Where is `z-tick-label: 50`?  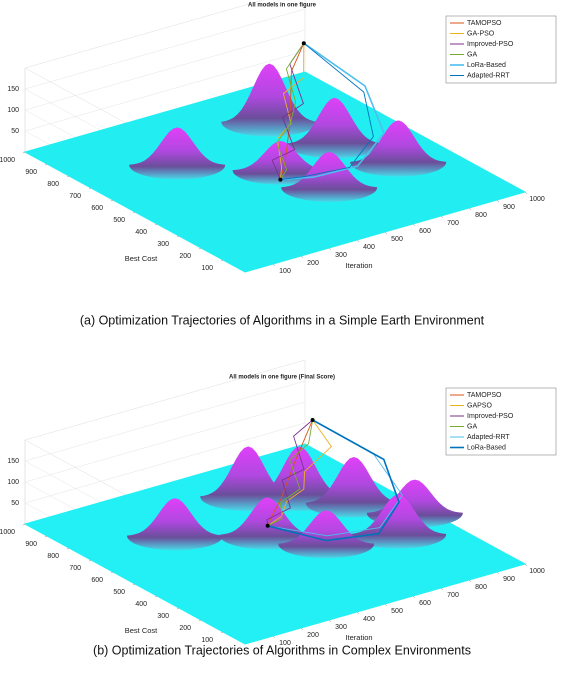 z-tick-label: 50 is located at coordinates (15, 131).